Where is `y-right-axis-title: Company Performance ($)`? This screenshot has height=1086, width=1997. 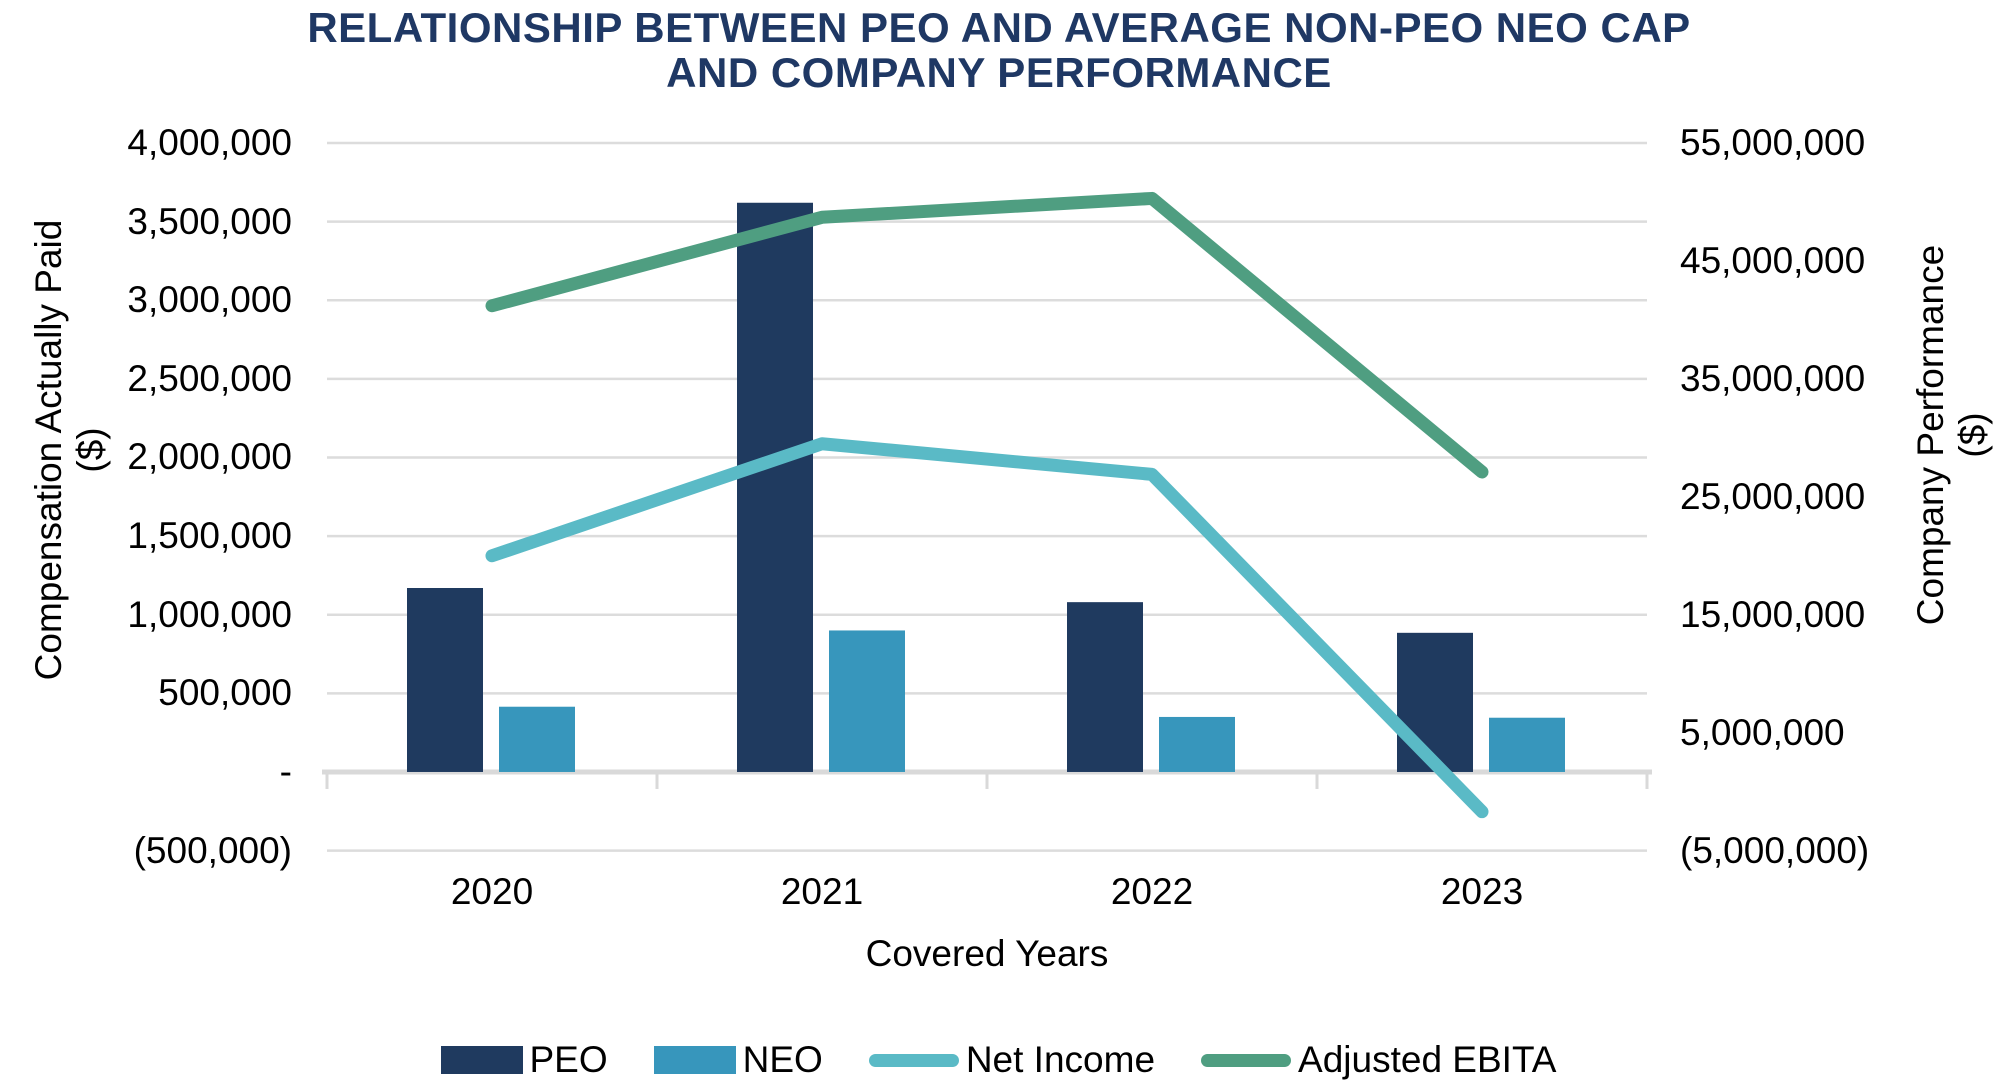 y-right-axis-title: Company Performance ($) is located at coordinates (1952, 435).